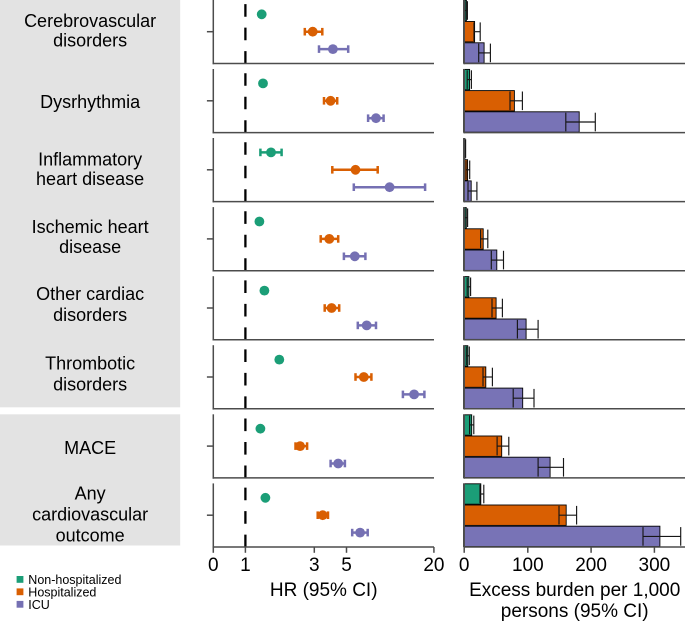 The image size is (685, 624). What do you see at coordinates (90, 364) in the screenshot?
I see `svg-text: Thrombotic` at bounding box center [90, 364].